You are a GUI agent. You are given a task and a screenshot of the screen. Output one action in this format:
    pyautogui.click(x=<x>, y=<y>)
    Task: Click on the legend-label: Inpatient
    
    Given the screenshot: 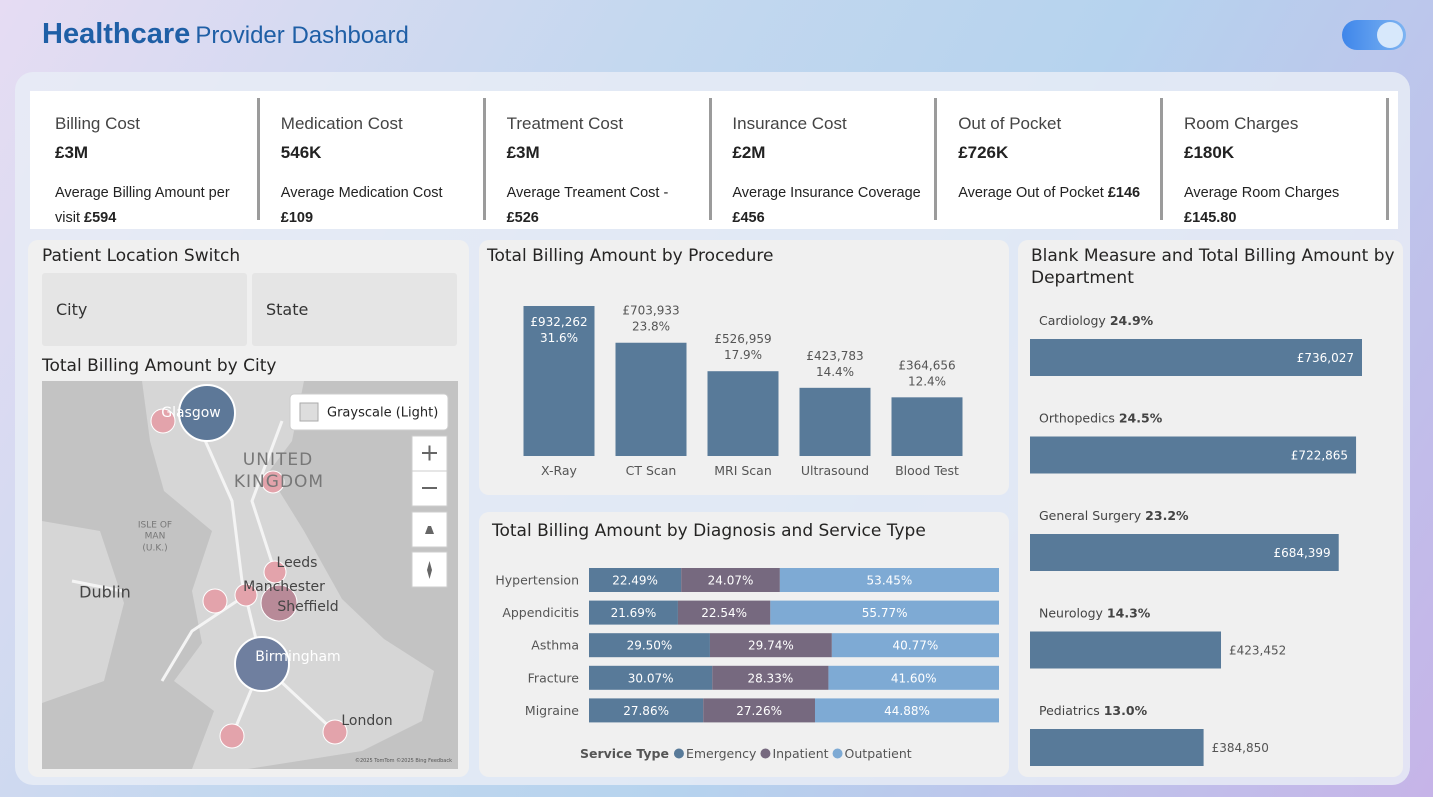 What is the action you would take?
    pyautogui.click(x=800, y=753)
    